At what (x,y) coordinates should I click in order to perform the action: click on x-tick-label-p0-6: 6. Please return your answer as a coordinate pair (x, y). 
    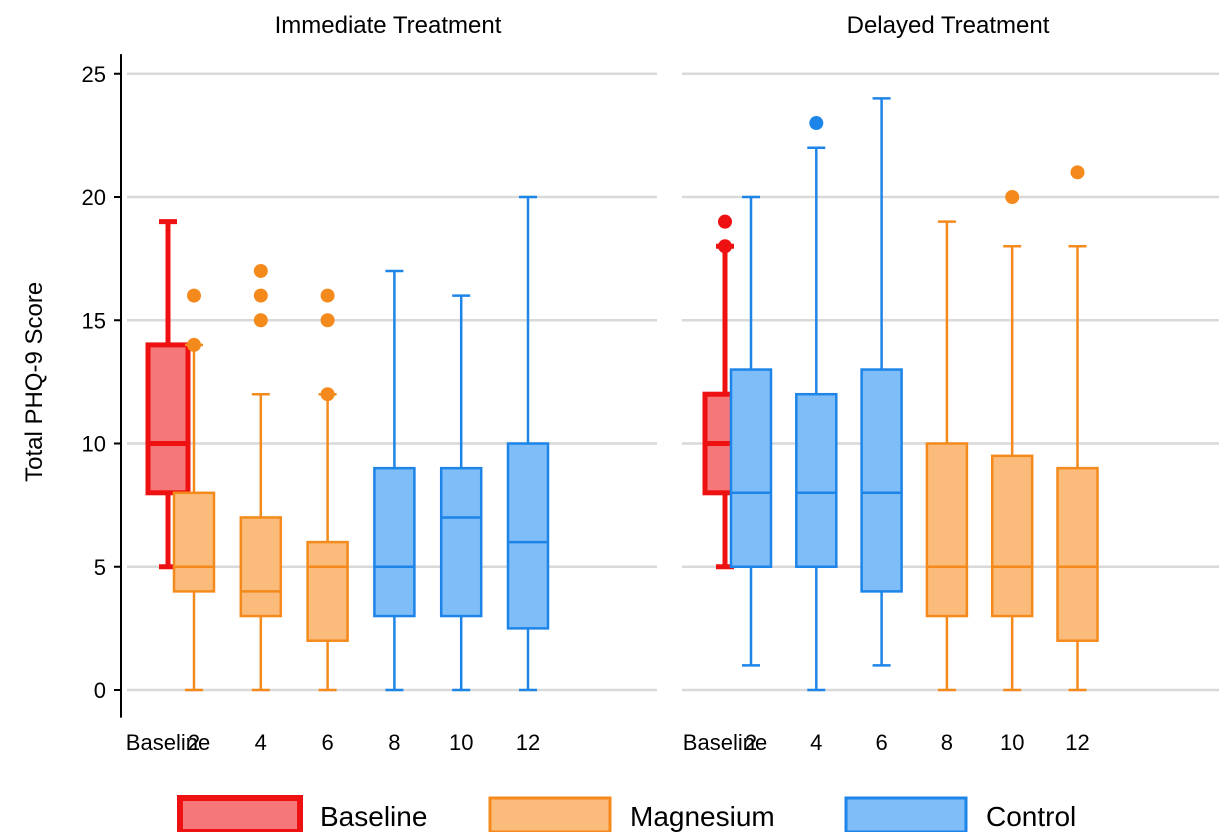
    Looking at the image, I should click on (327, 742).